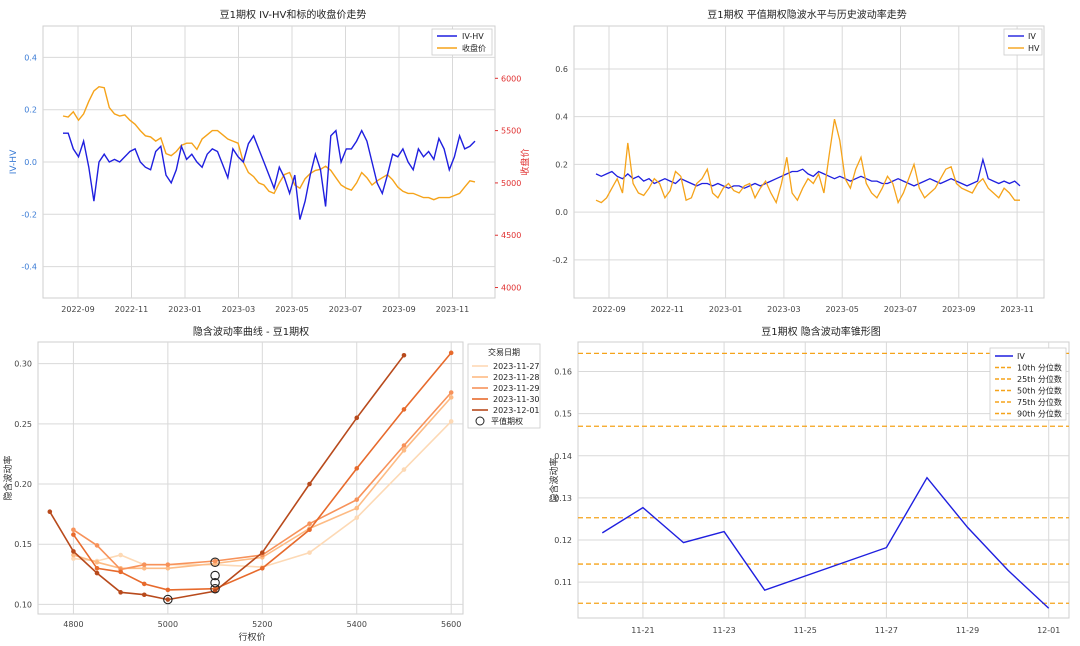 The height and width of the screenshot is (646, 1080). Describe the element at coordinates (14, 161) in the screenshot. I see `chart1-left-label: IV-HV` at that location.